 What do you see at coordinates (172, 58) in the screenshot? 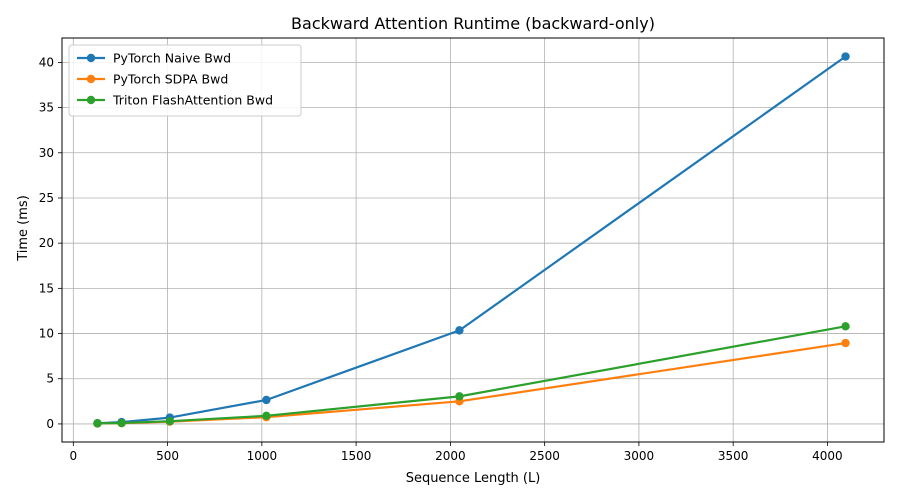
I see `legend-label: PyTorch Naive Bwd` at bounding box center [172, 58].